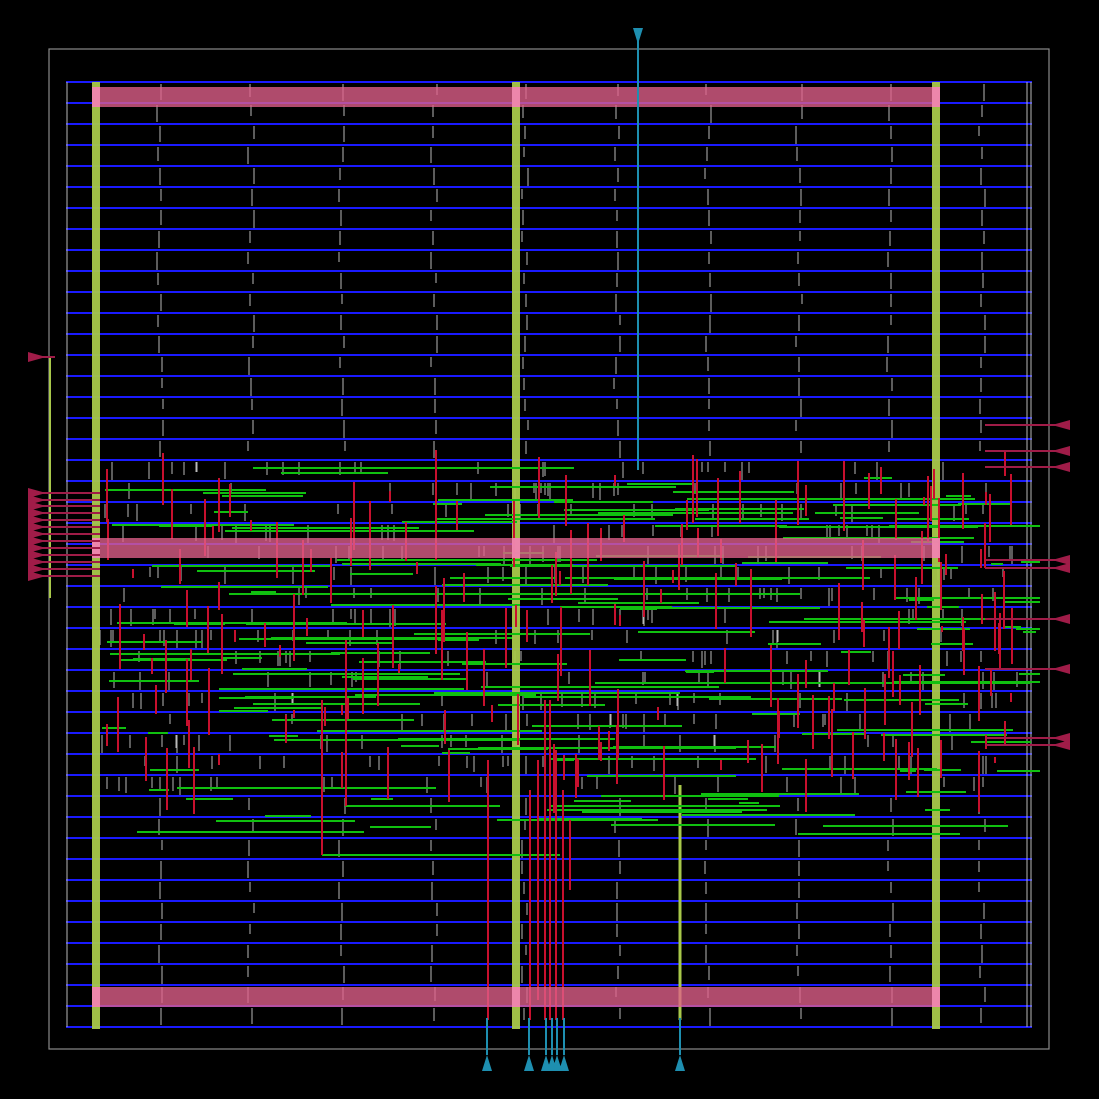 The height and width of the screenshot is (1099, 1099). Describe the element at coordinates (638, 36) in the screenshot. I see `pin-top` at that location.